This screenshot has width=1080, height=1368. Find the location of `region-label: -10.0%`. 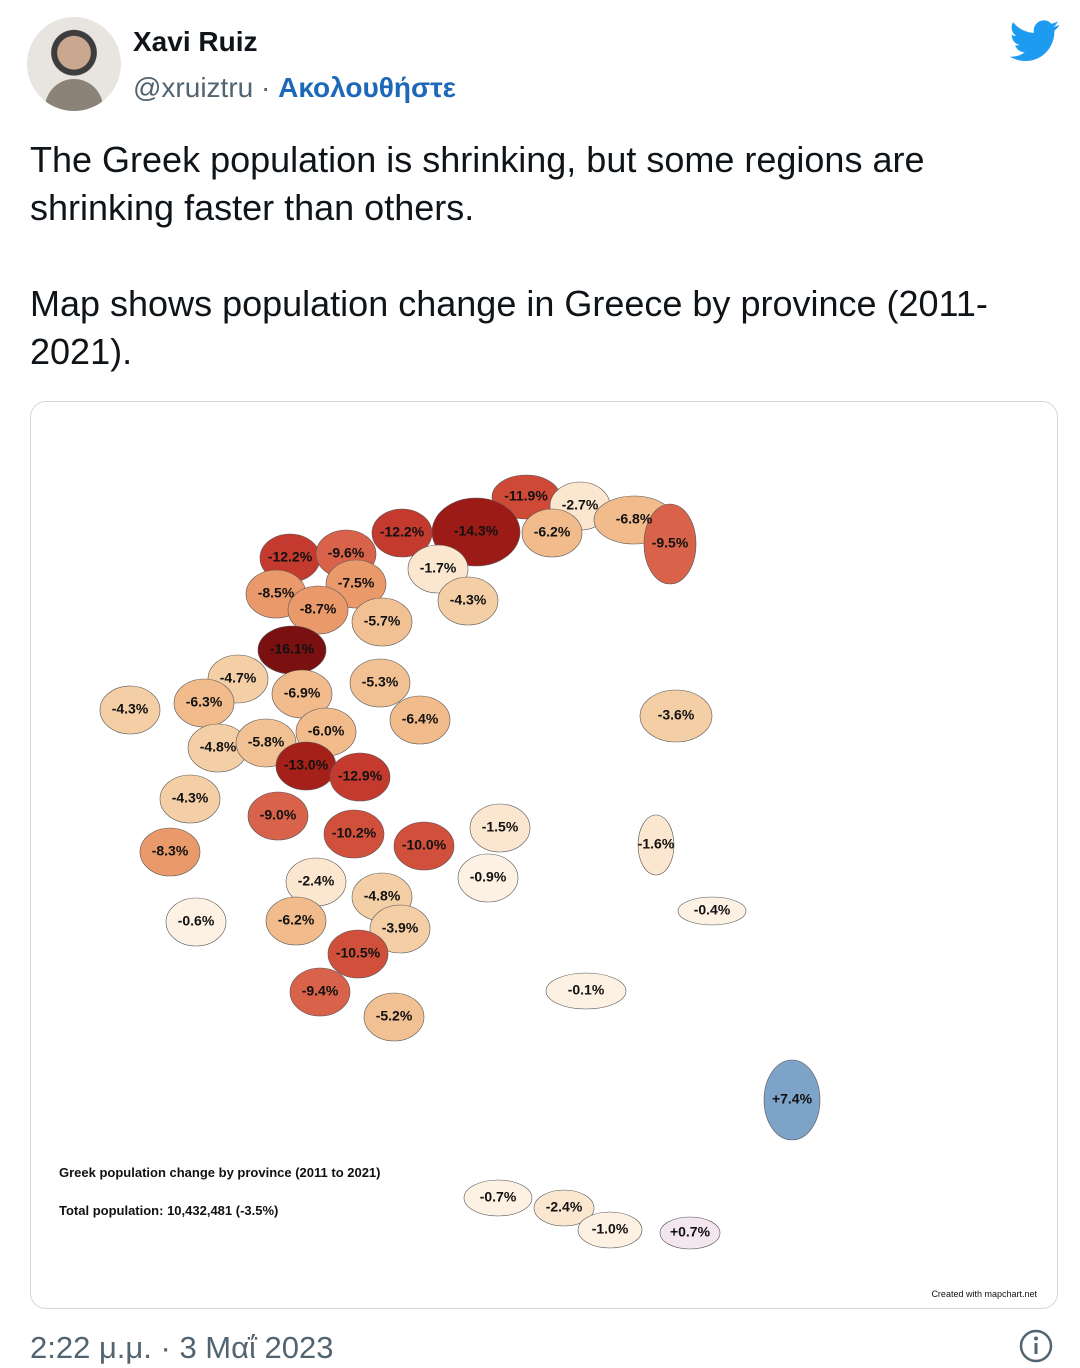

region-label: -10.0% is located at coordinates (424, 845).